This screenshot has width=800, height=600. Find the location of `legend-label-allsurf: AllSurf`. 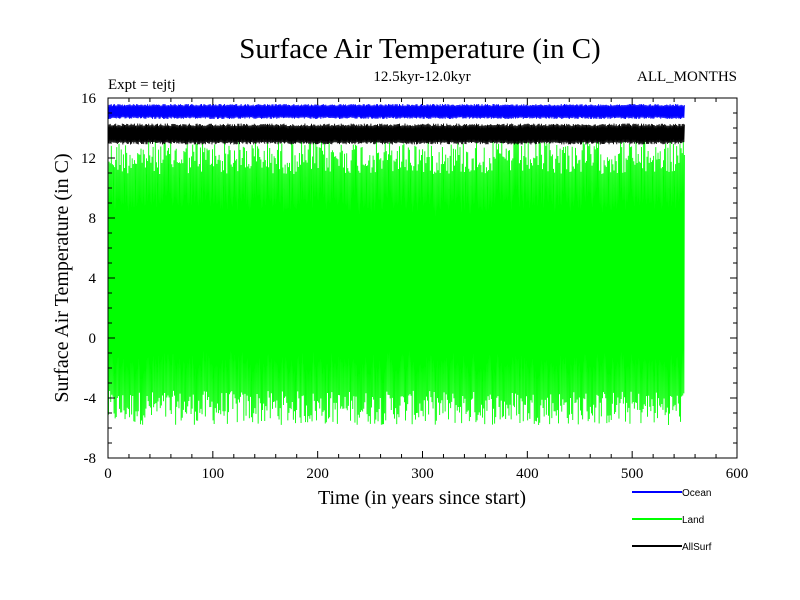

legend-label-allsurf: AllSurf is located at coordinates (697, 547).